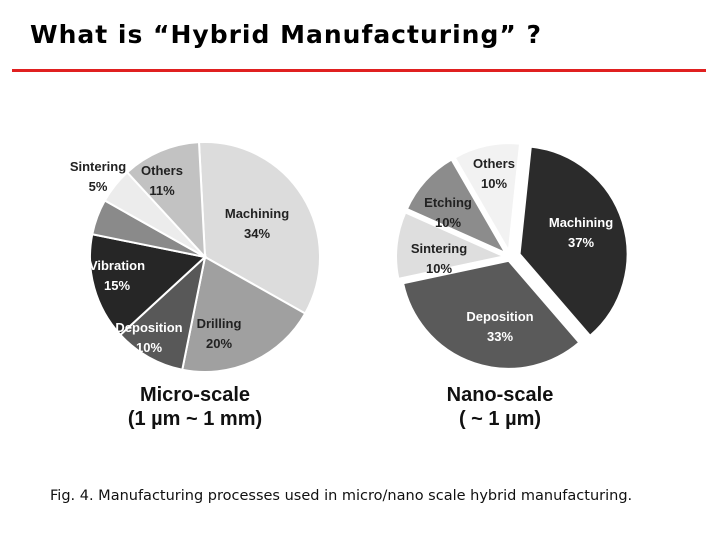 Image resolution: width=720 pixels, height=540 pixels. What do you see at coordinates (117, 285) in the screenshot?
I see `slice-value-vibration: 15%` at bounding box center [117, 285].